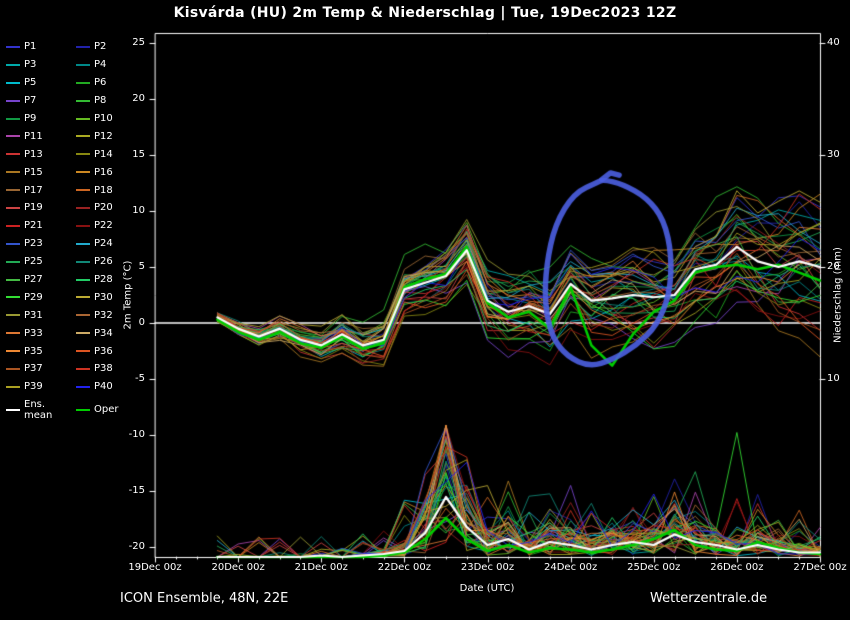 The image size is (850, 620). What do you see at coordinates (833, 42) in the screenshot?
I see `y-right-tick-label: 40` at bounding box center [833, 42].